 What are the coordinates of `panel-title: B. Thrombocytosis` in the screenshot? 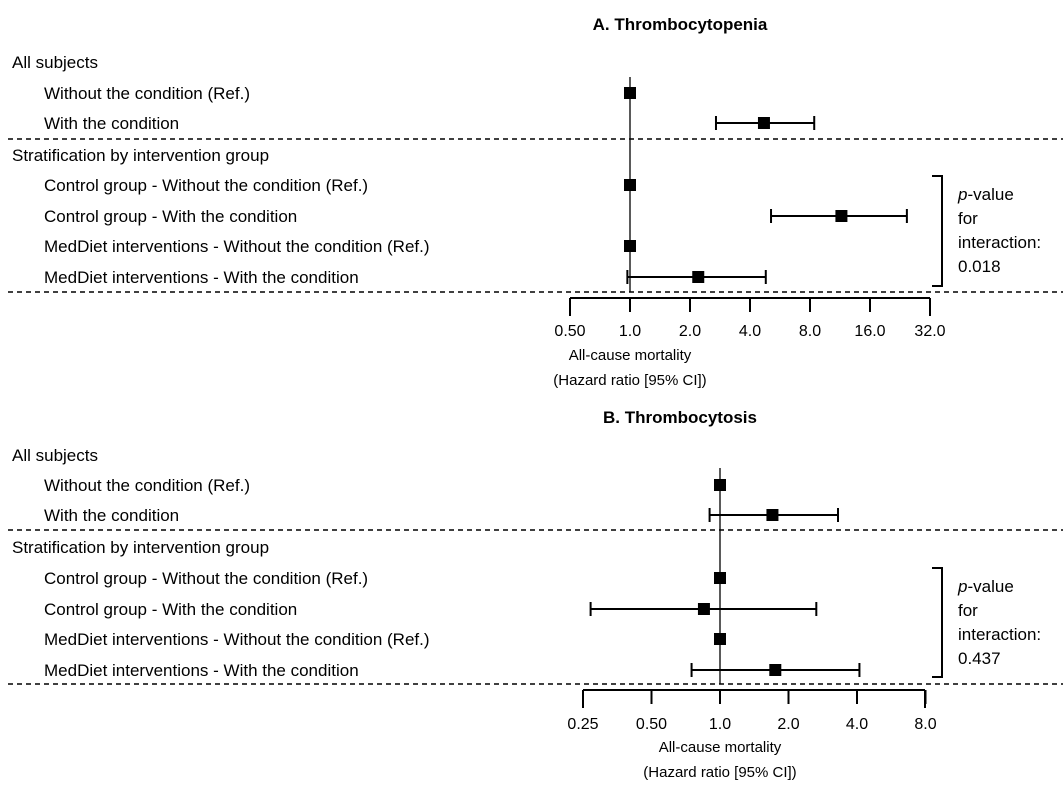 It's located at (680, 417).